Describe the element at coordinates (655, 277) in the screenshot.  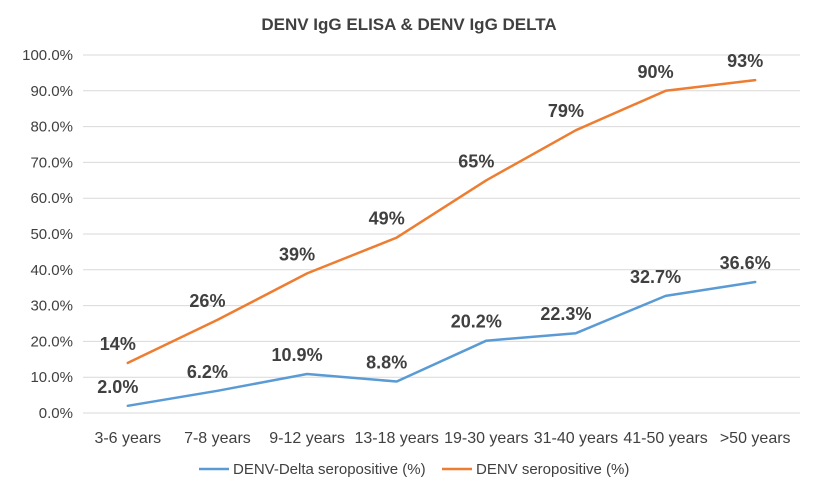
I see `delta-data-label: 32.7%` at that location.